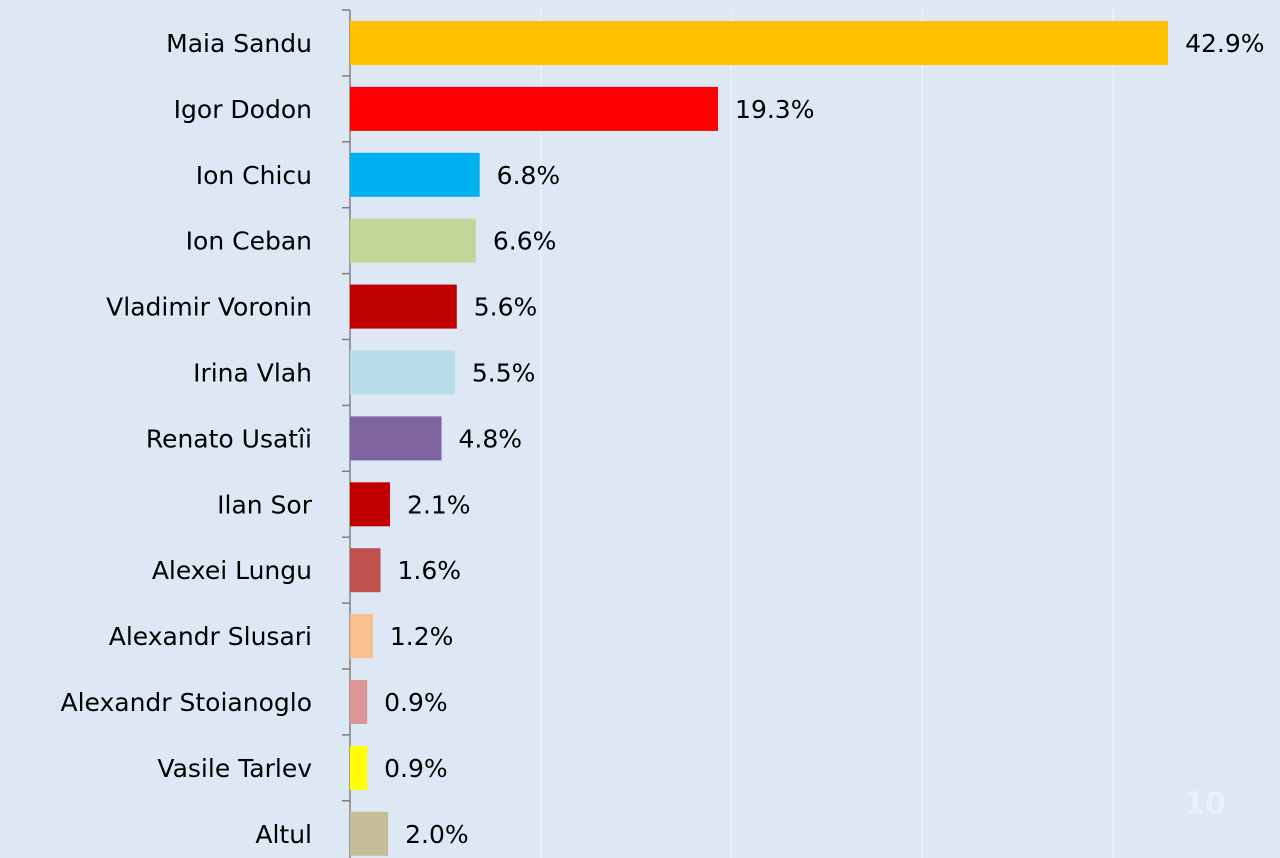  I want to click on value-label: 5.6%, so click(506, 307).